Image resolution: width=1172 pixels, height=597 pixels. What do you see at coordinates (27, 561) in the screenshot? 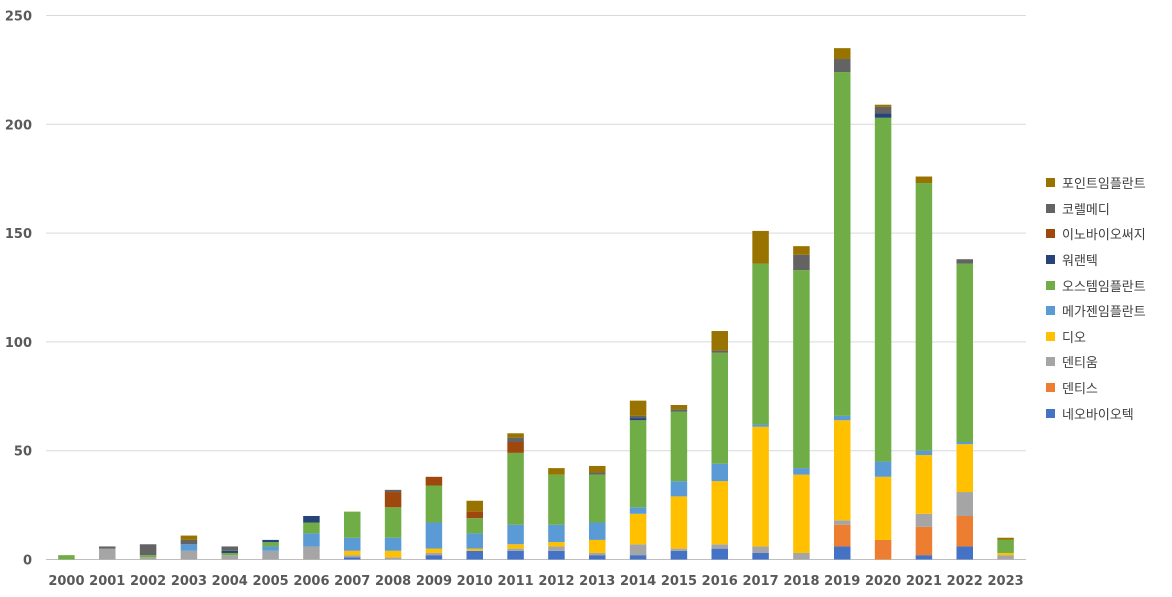
I see `y-tick-label: 0` at bounding box center [27, 561].